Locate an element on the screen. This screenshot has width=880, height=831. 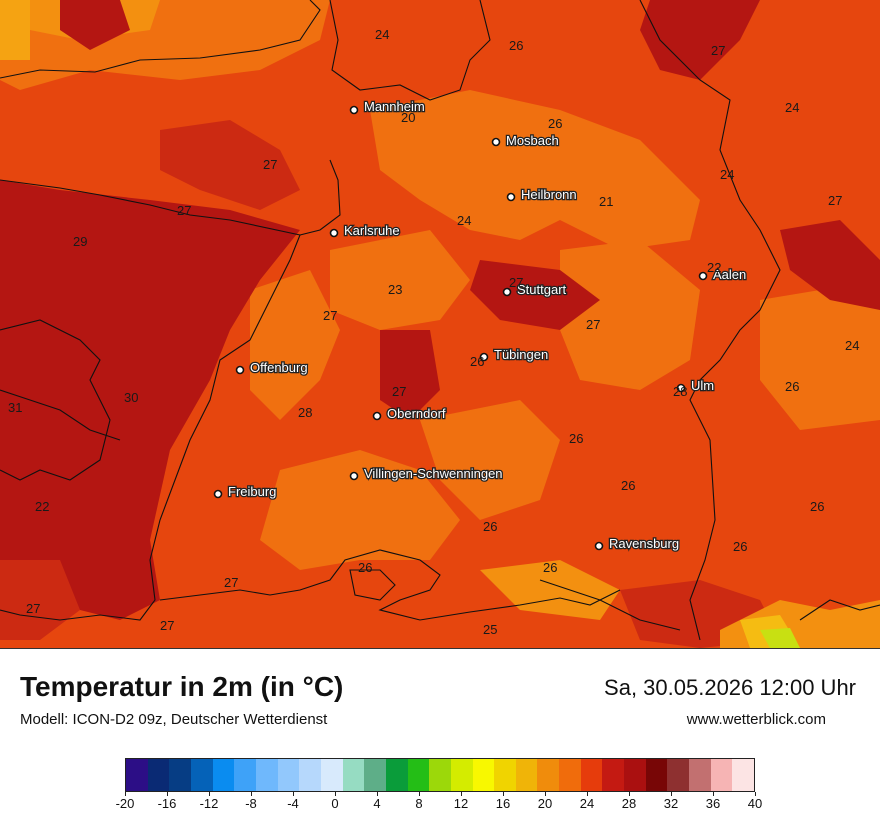
legend-ticks: -20 -16 -12 -8 -4 0 4 8 12 16 20 24 28 32 36 40 is located at coordinates (439, 803).